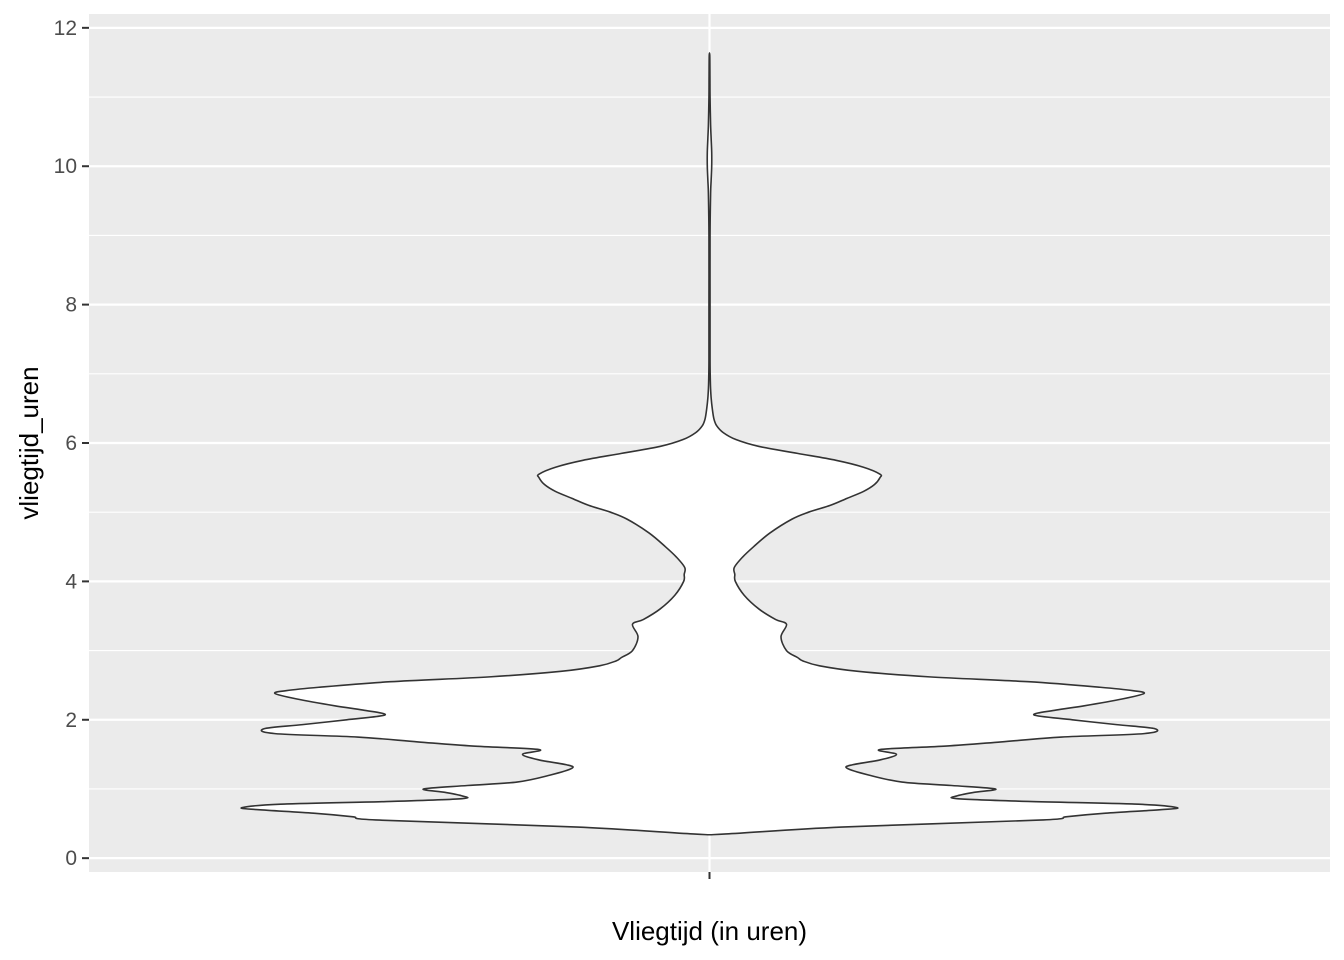 Image resolution: width=1344 pixels, height=960 pixels. Describe the element at coordinates (65, 28) in the screenshot. I see `y-tick-label: 12` at that location.